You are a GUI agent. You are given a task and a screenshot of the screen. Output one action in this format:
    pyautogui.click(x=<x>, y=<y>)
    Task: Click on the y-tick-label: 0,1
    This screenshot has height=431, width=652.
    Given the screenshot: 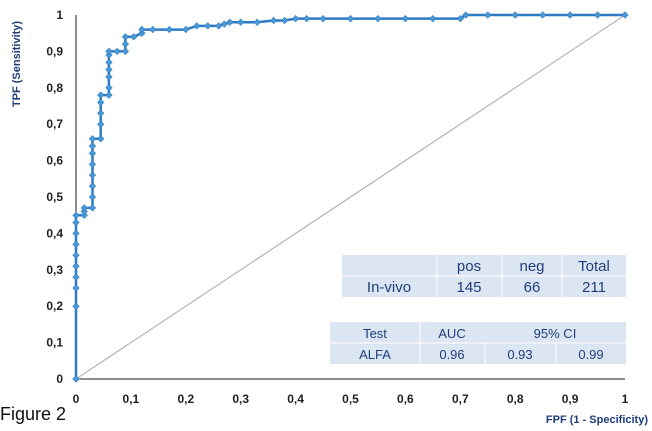 What is the action you would take?
    pyautogui.click(x=54, y=343)
    